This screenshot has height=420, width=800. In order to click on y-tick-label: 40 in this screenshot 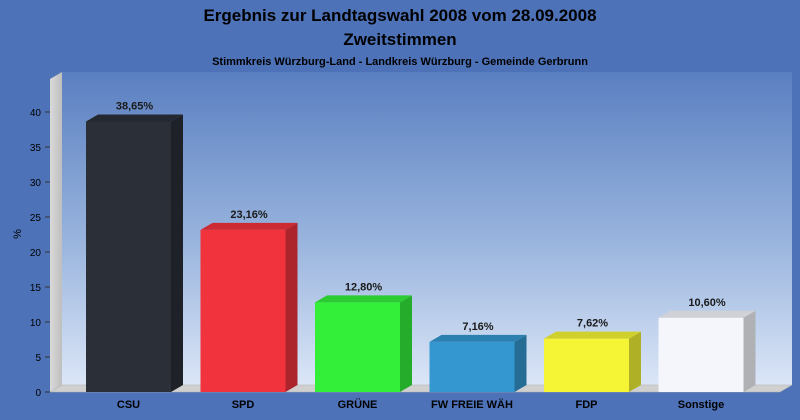, I will do `click(36, 113)`.